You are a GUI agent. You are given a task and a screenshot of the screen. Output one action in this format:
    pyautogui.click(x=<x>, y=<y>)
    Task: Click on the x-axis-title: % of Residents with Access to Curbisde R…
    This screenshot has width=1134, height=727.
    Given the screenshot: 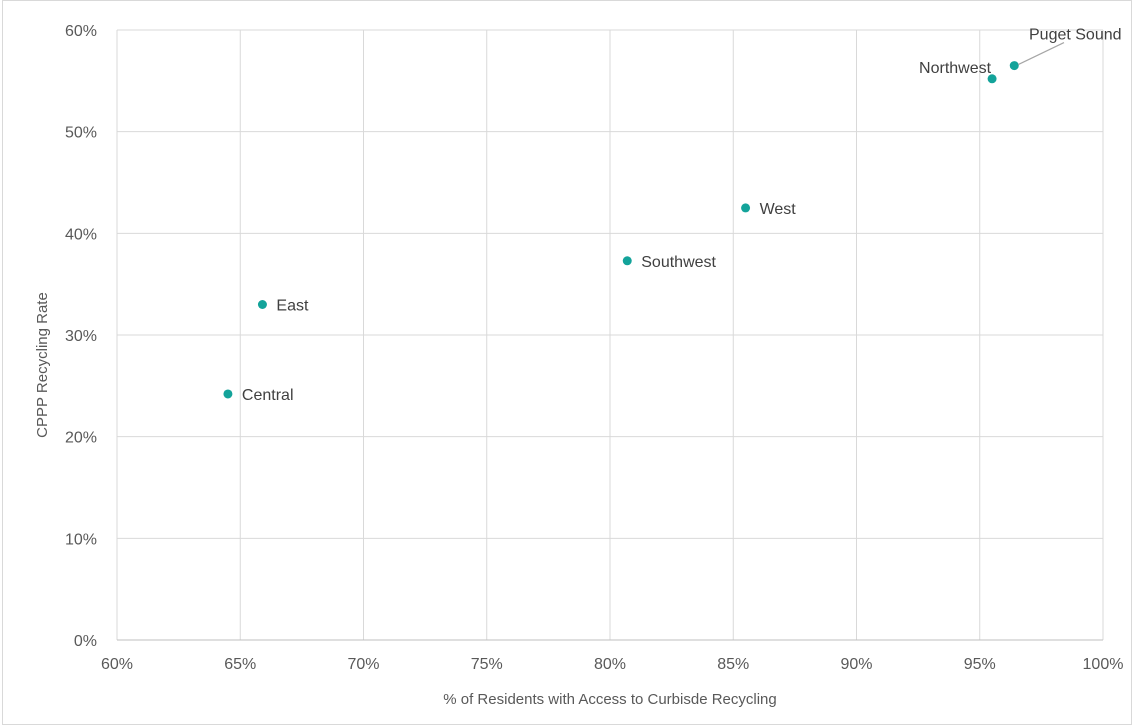 What is the action you would take?
    pyautogui.click(x=609, y=699)
    